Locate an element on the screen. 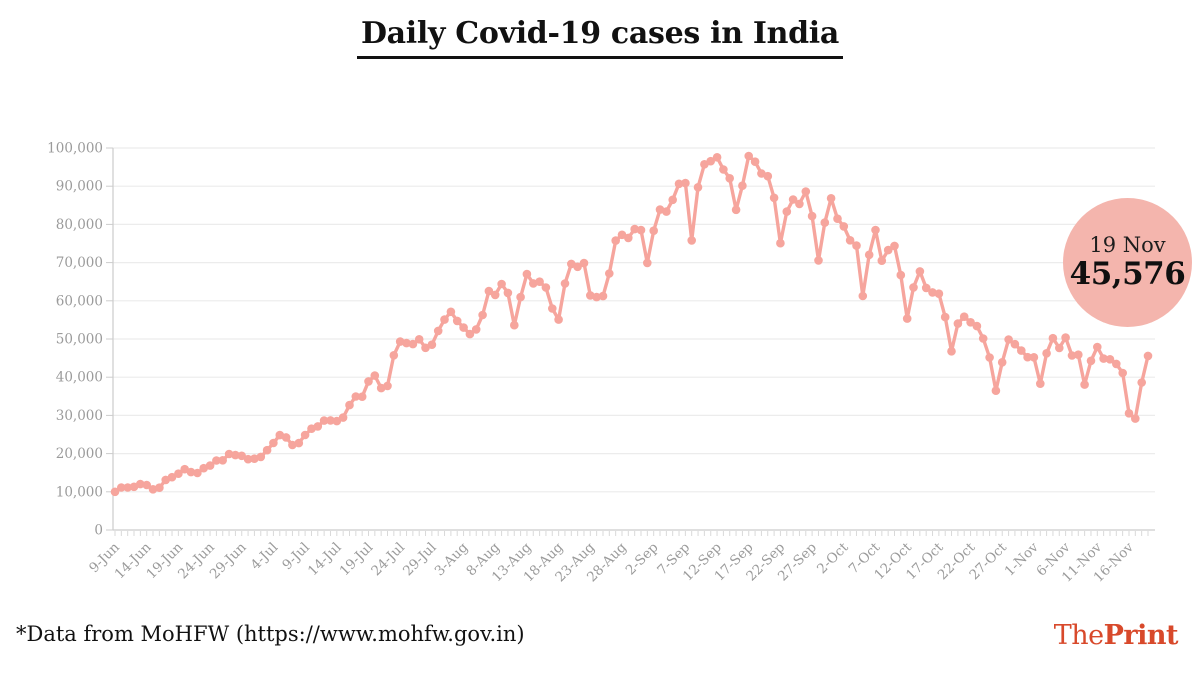  svg-text: 29-Jun is located at coordinates (228, 560).